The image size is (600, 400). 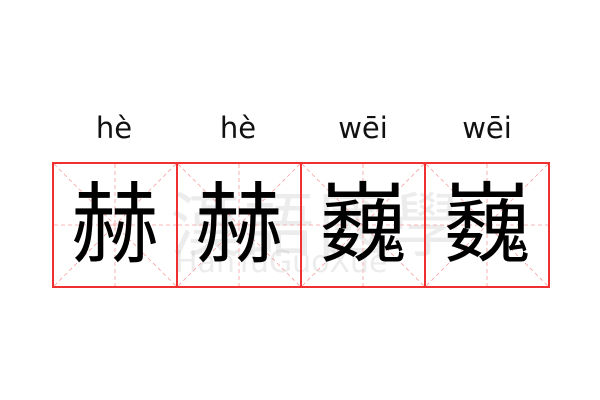 What do you see at coordinates (238, 128) in the screenshot?
I see `pinyin-2: hè` at bounding box center [238, 128].